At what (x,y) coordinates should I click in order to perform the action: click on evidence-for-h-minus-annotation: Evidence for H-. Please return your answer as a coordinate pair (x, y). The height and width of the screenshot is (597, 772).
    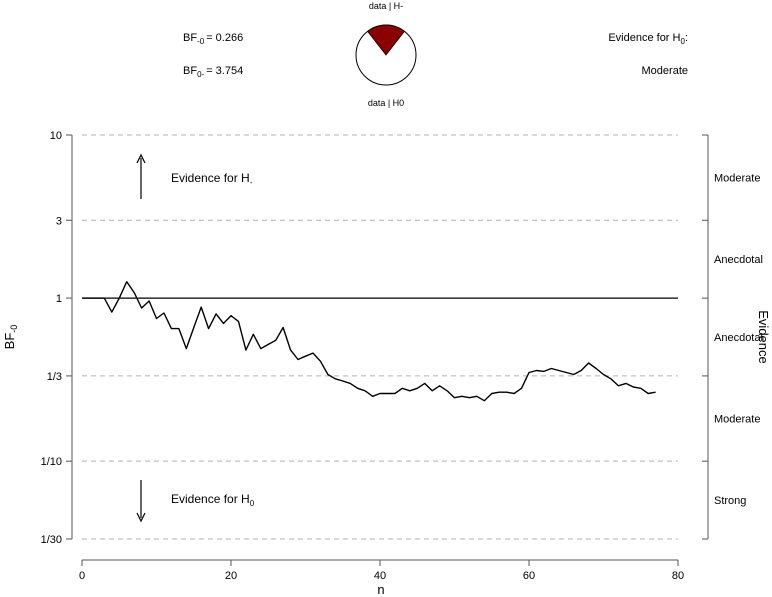
    Looking at the image, I should click on (212, 179).